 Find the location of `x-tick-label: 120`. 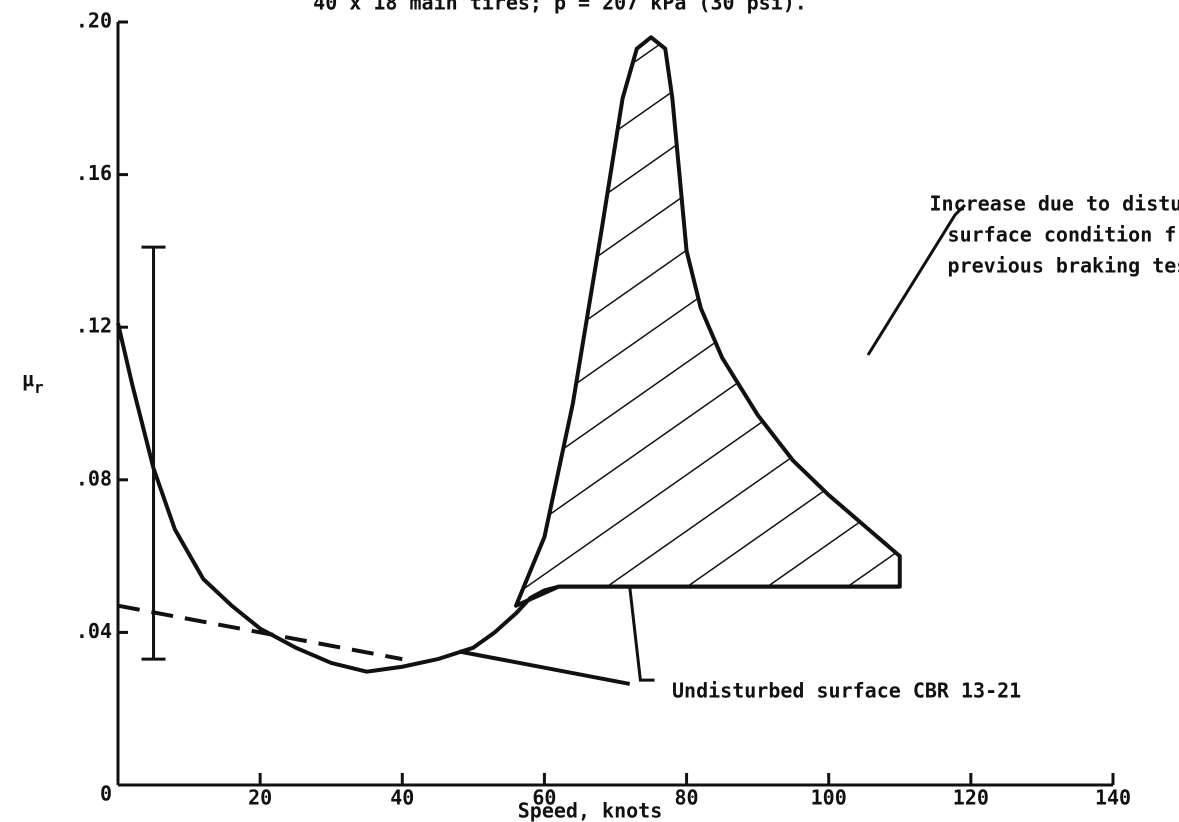

x-tick-label: 120 is located at coordinates (971, 798).